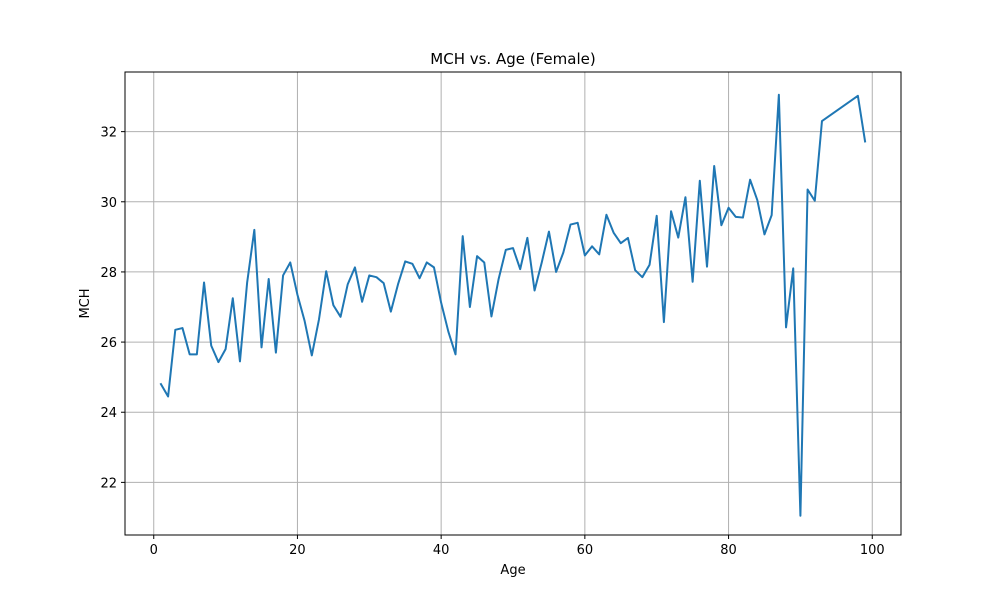 Image resolution: width=1000 pixels, height=600 pixels. What do you see at coordinates (85, 303) in the screenshot?
I see `y-axis-label: MCH` at bounding box center [85, 303].